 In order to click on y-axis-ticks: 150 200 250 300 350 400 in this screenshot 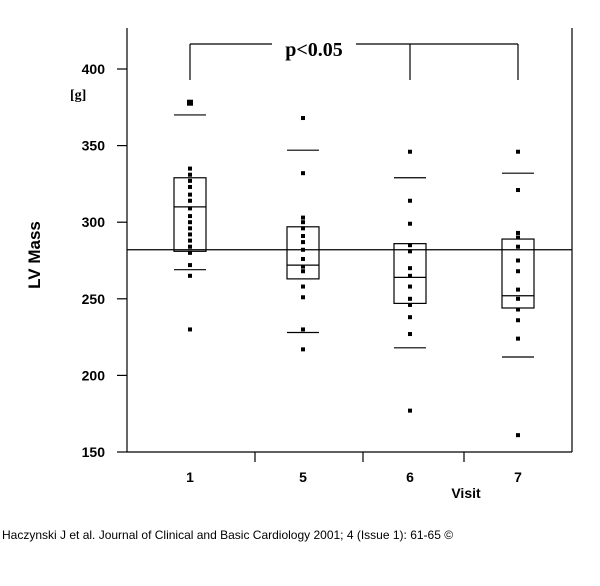, I will do `click(104, 260)`.